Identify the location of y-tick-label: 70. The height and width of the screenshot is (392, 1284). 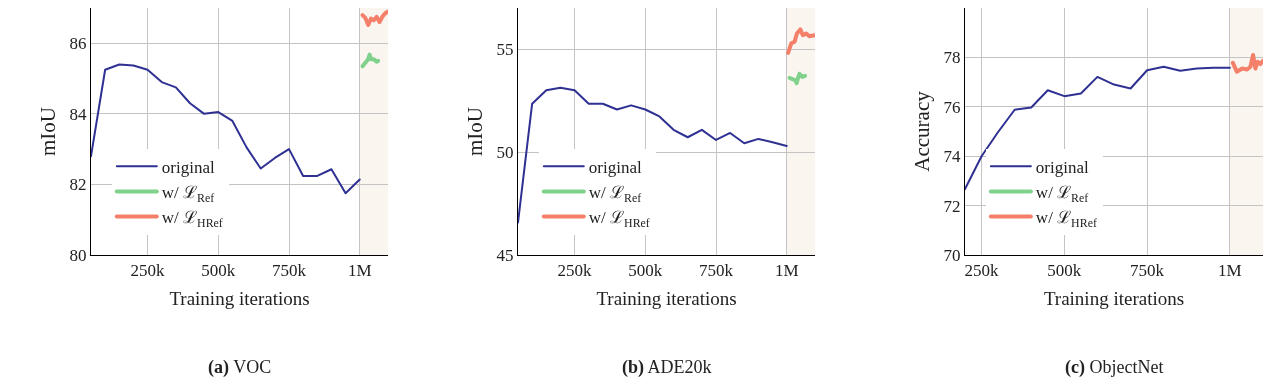
(952, 255).